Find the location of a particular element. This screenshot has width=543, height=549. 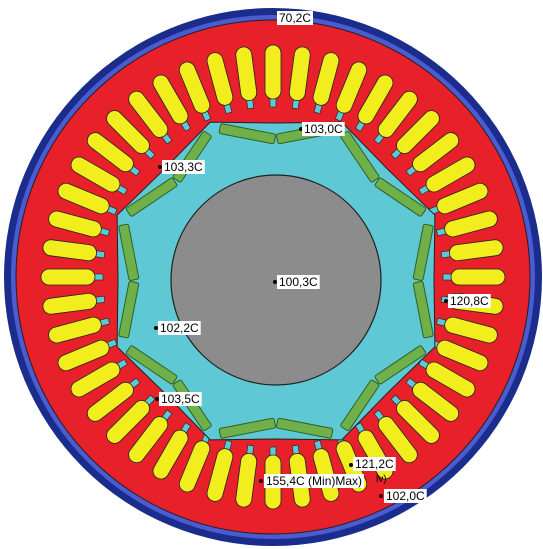

probe-label-coil-min-max: 155,4C (Min)Max) lv) is located at coordinates (323, 481).